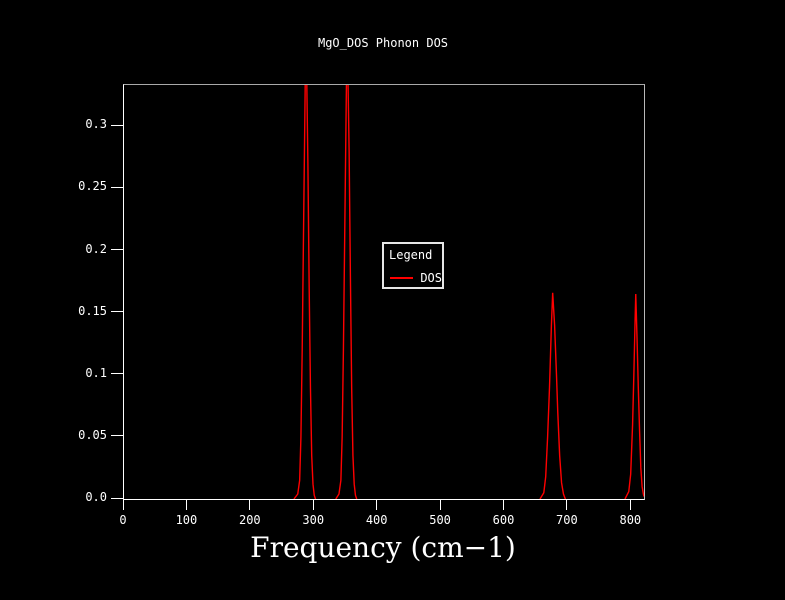 The height and width of the screenshot is (600, 785). What do you see at coordinates (96, 124) in the screenshot?
I see `y-tick-label: 0.3` at bounding box center [96, 124].